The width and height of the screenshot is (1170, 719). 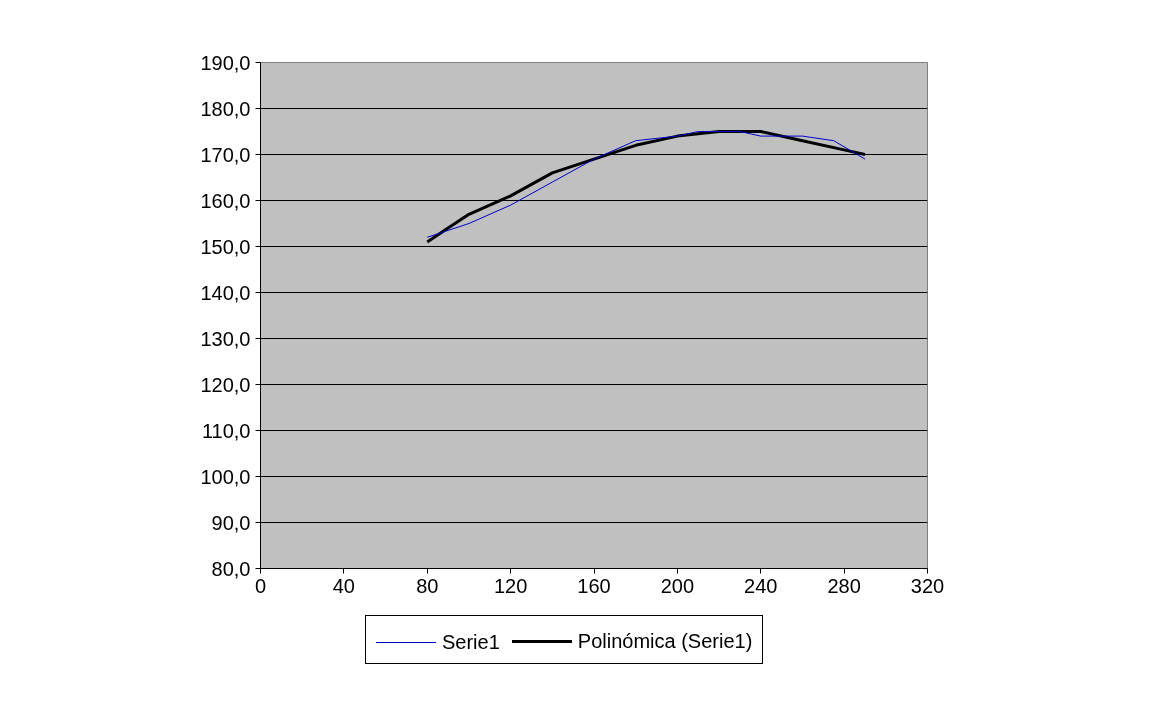 I want to click on y-tick-label: 120,0, so click(x=225, y=384).